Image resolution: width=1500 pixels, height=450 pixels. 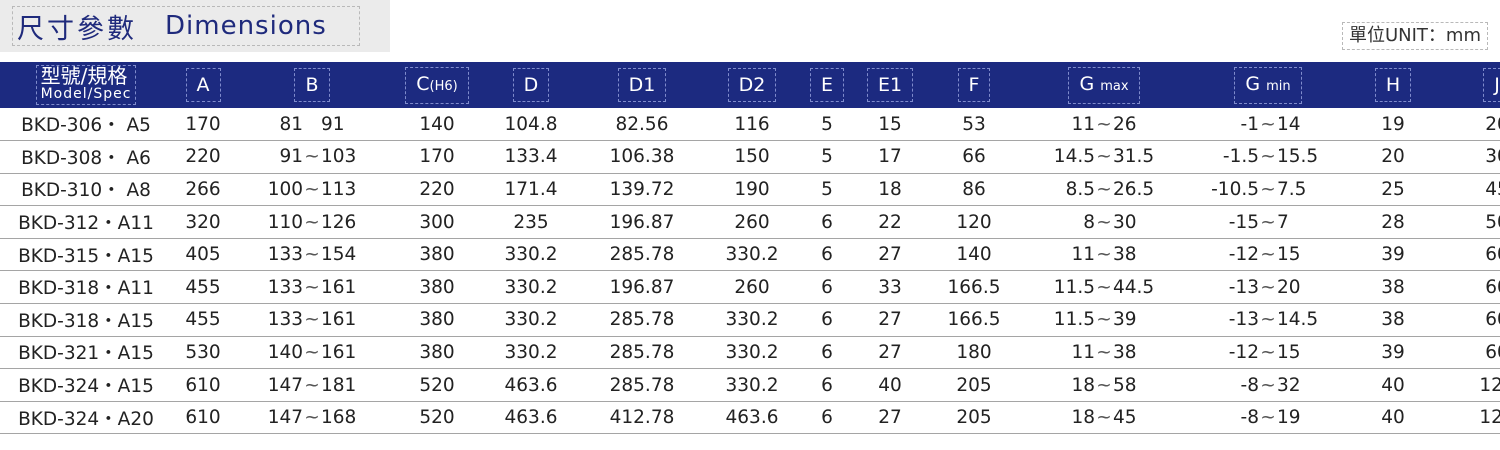 I want to click on cell-gmax-high: 45, so click(x=1125, y=418).